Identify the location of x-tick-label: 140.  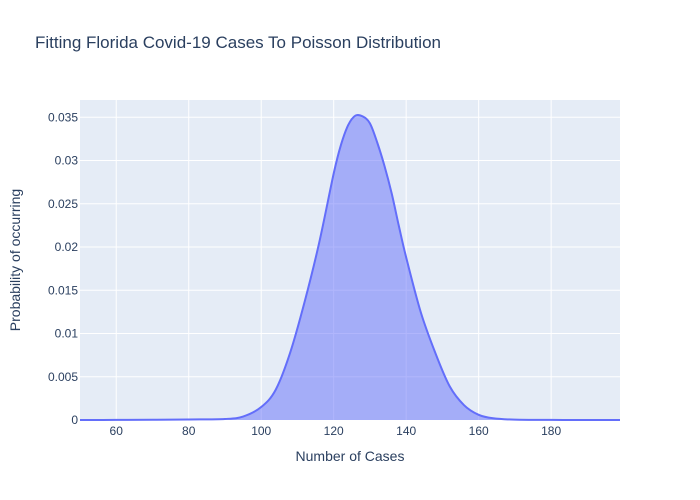
(406, 431).